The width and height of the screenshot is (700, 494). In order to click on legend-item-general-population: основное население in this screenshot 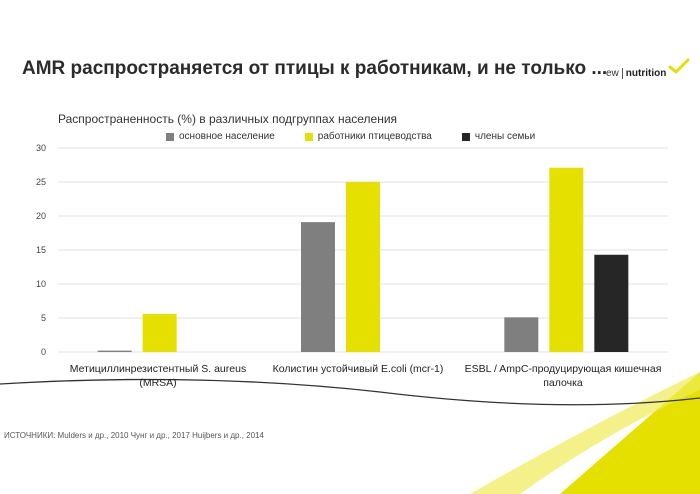, I will do `click(220, 136)`.